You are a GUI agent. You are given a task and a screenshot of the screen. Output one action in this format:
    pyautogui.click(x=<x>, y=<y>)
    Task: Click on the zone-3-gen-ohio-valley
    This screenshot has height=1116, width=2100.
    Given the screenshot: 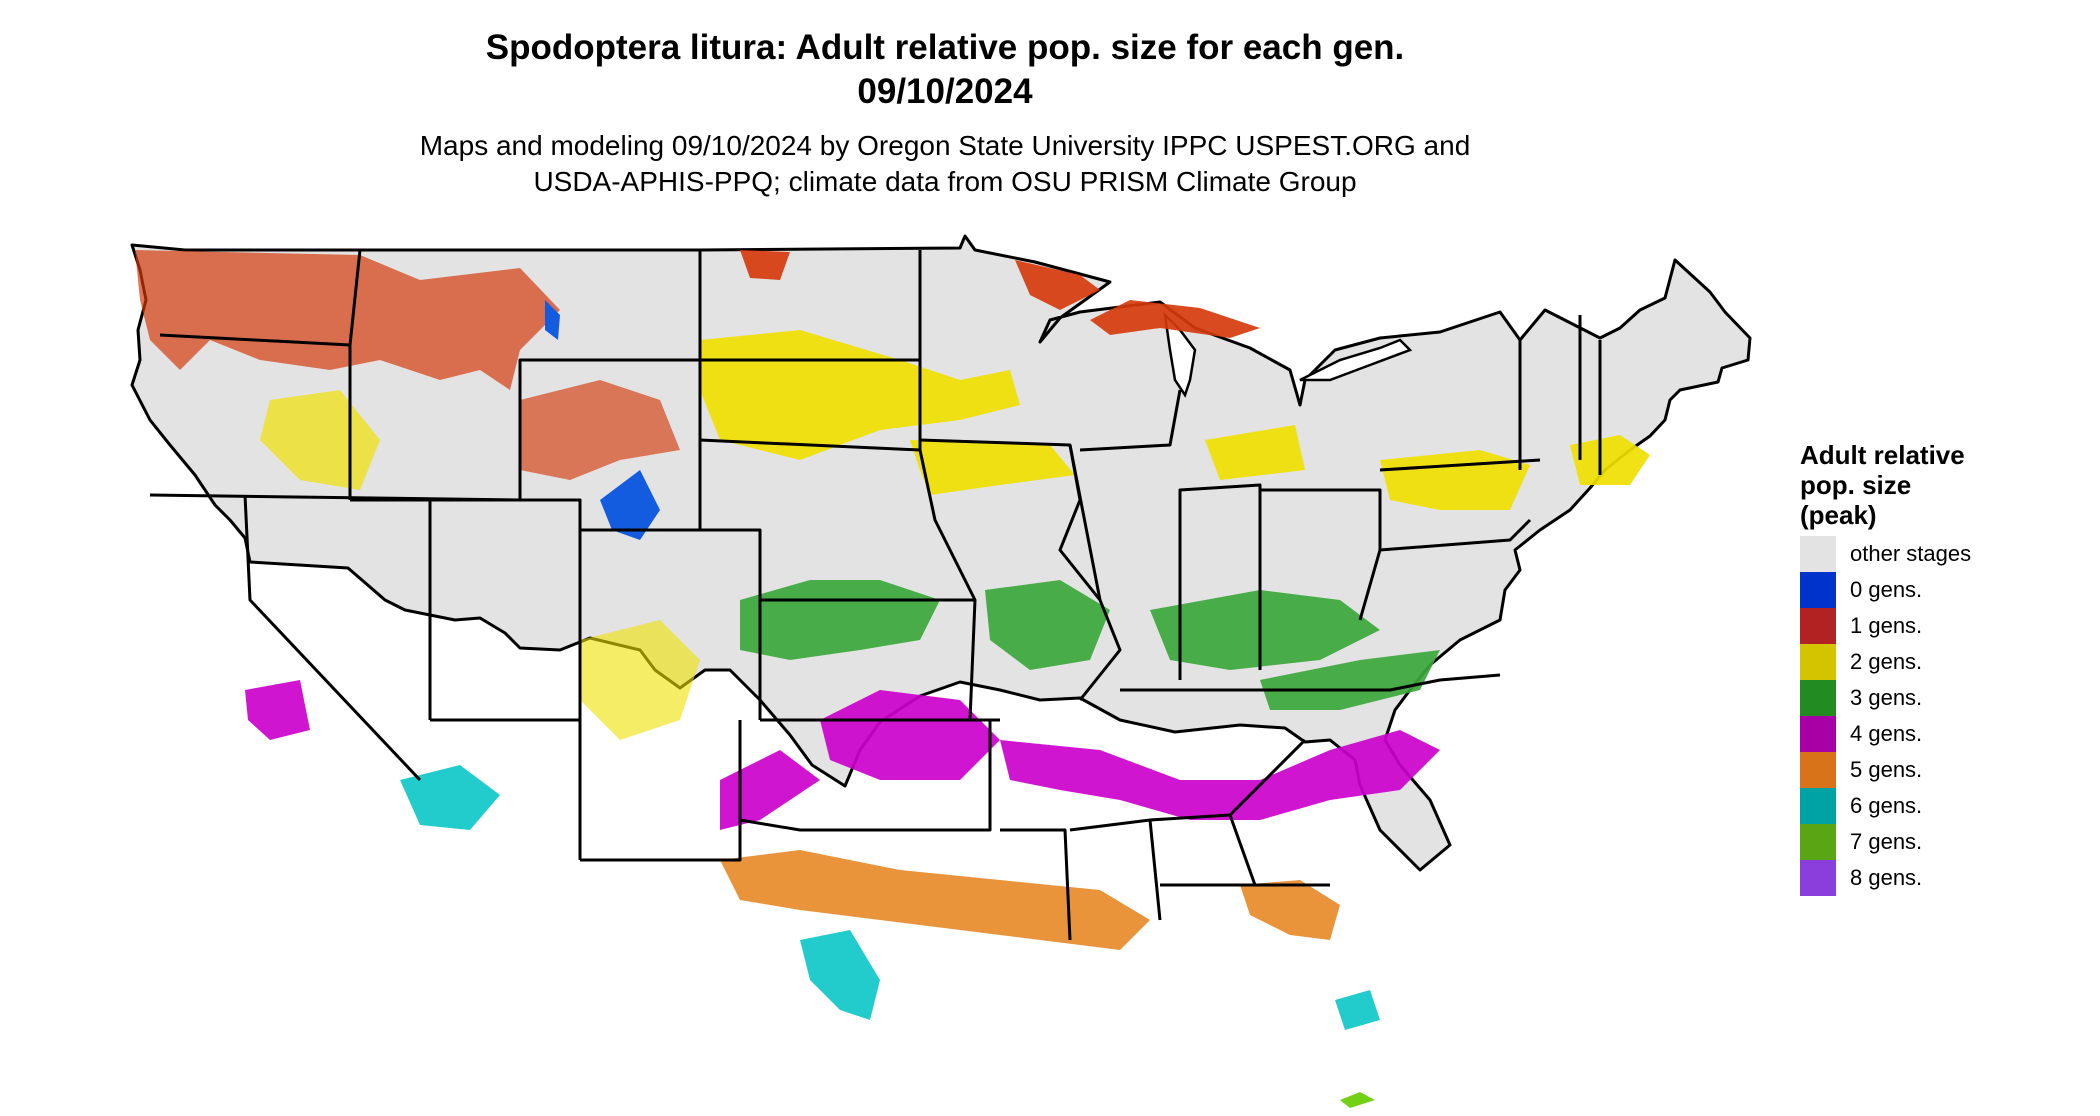 What is the action you would take?
    pyautogui.click(x=1265, y=630)
    